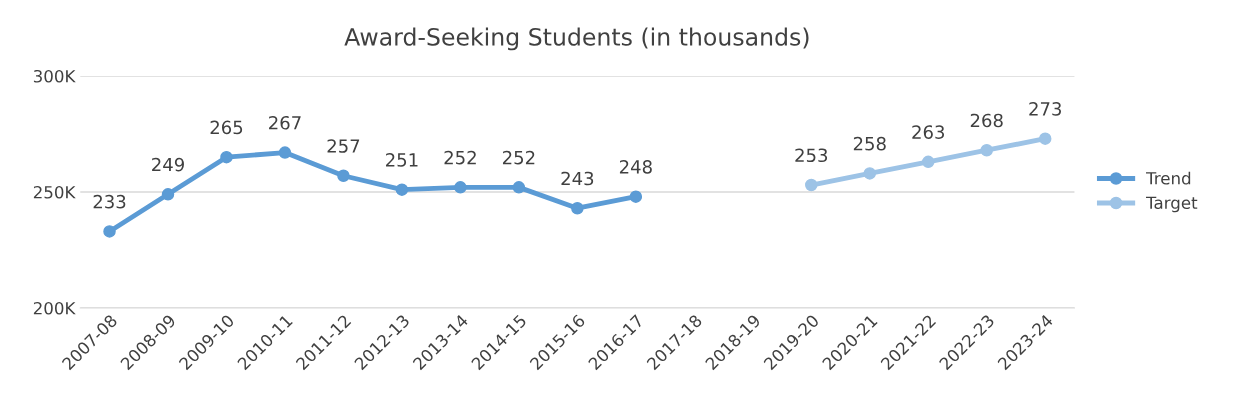 This screenshot has height=400, width=1235. What do you see at coordinates (576, 39) in the screenshot?
I see `chart-title: Award-Seeking Students (in thousands)` at bounding box center [576, 39].